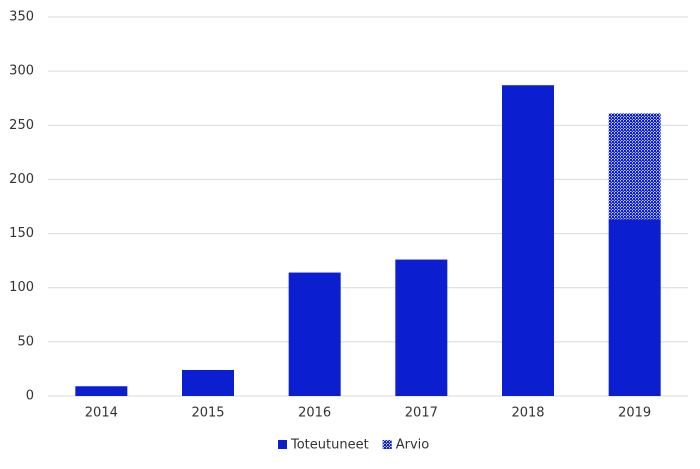  I want to click on y-tick-label: 250, so click(21, 125).